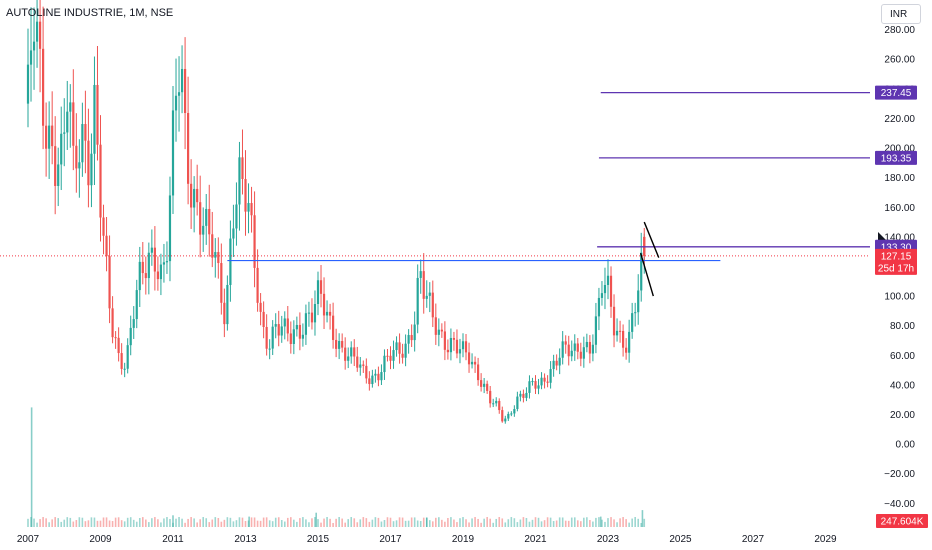 This screenshot has width=932, height=550. I want to click on level-badge-text: 237.45, so click(896, 93).